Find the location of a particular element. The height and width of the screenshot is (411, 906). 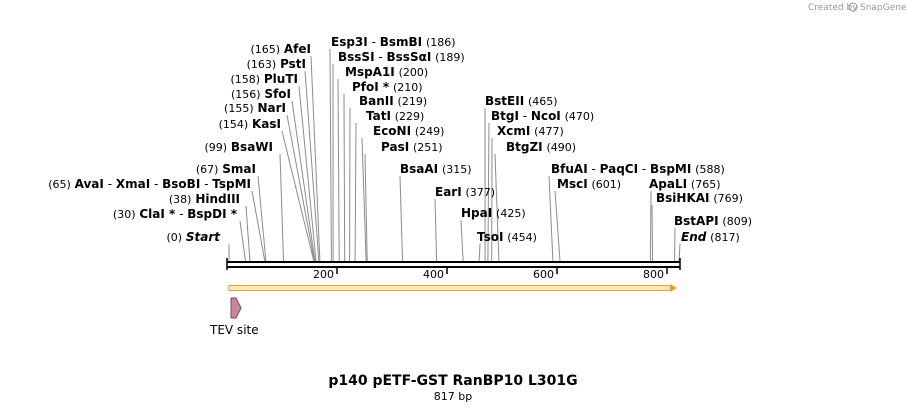

restriction-site-group: ApaLI (765) is located at coordinates (685, 184).